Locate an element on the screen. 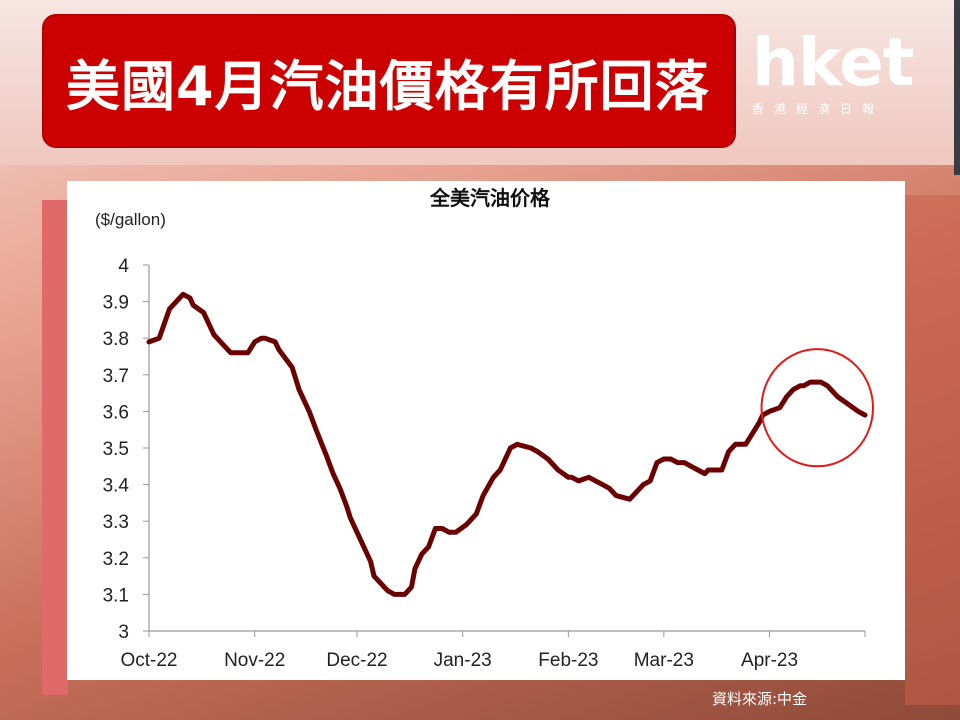  x-tick-label: Jan-23 is located at coordinates (463, 660).